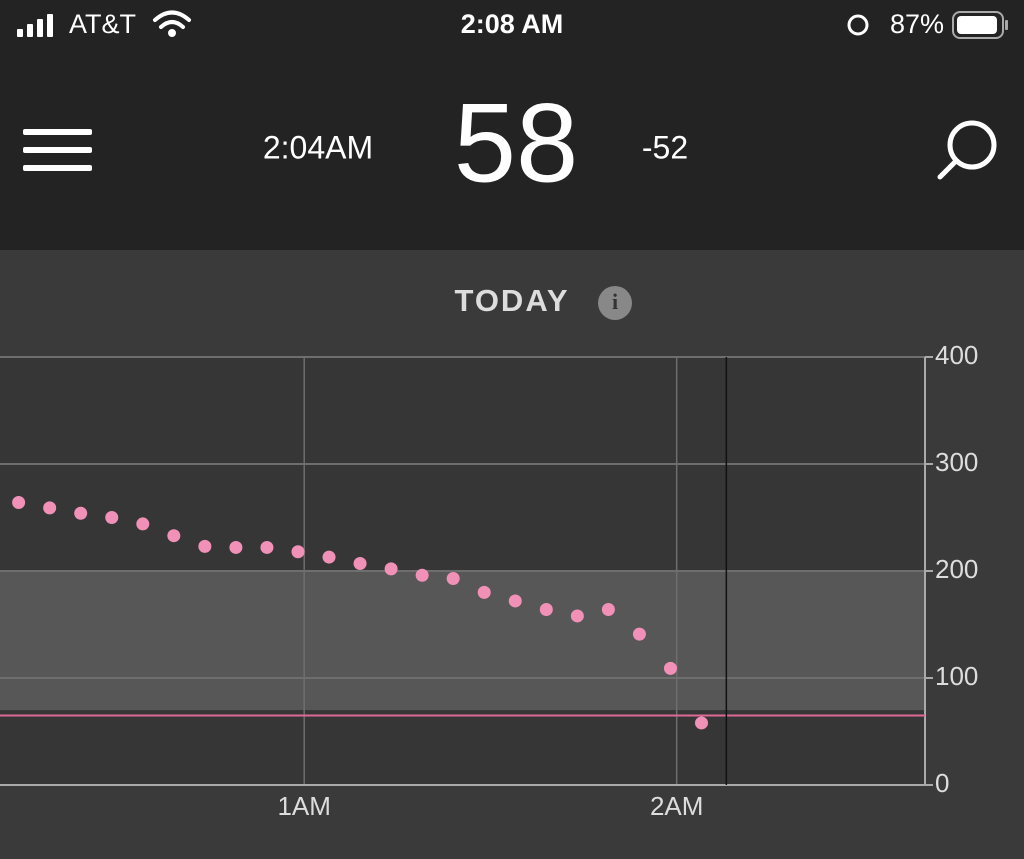  What do you see at coordinates (980, 25) in the screenshot?
I see `battery-icon` at bounding box center [980, 25].